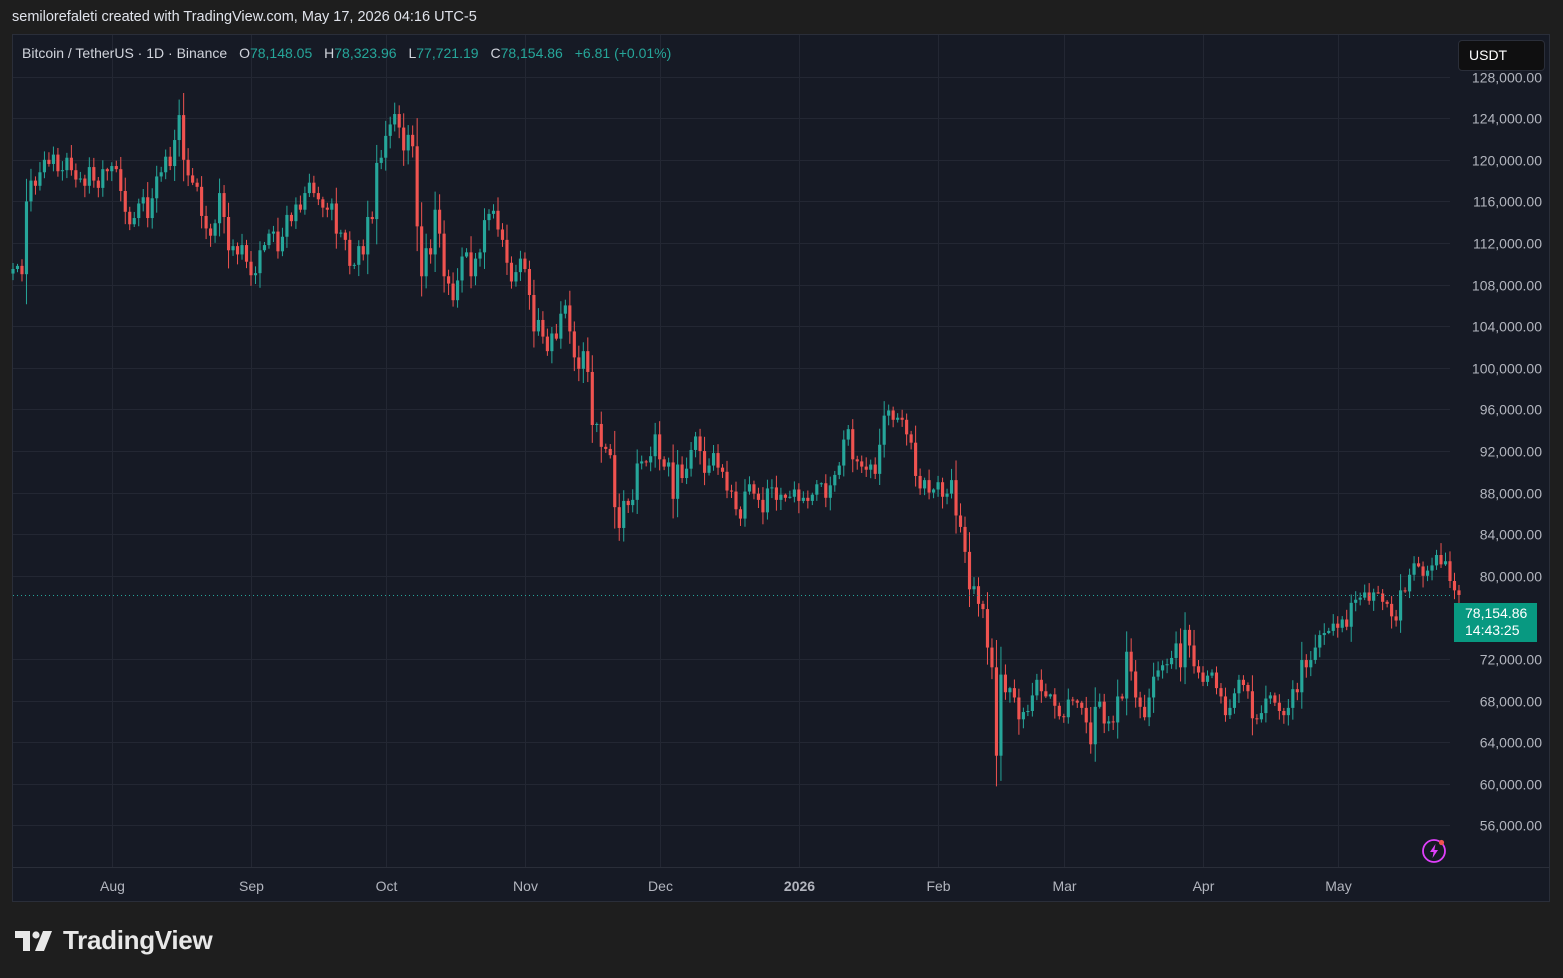 Image resolution: width=1563 pixels, height=978 pixels. What do you see at coordinates (1511, 452) in the screenshot?
I see `price-axis-label: 92,000.00` at bounding box center [1511, 452].